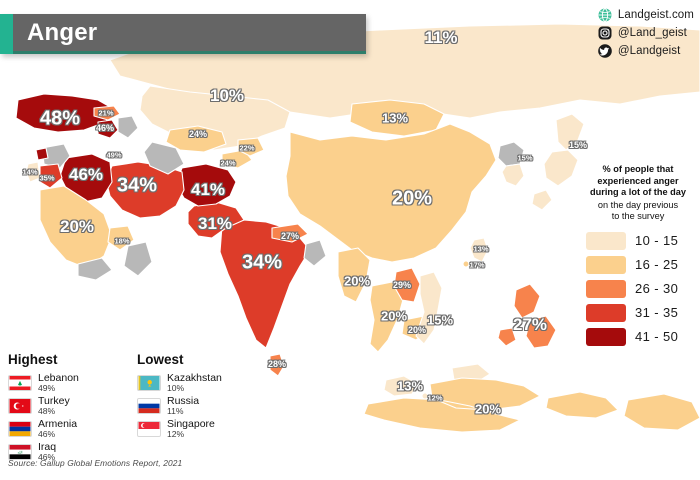 Image resolution: width=700 pixels, height=480 pixels. What do you see at coordinates (605, 50) in the screenshot?
I see `twitter-icon` at bounding box center [605, 50].